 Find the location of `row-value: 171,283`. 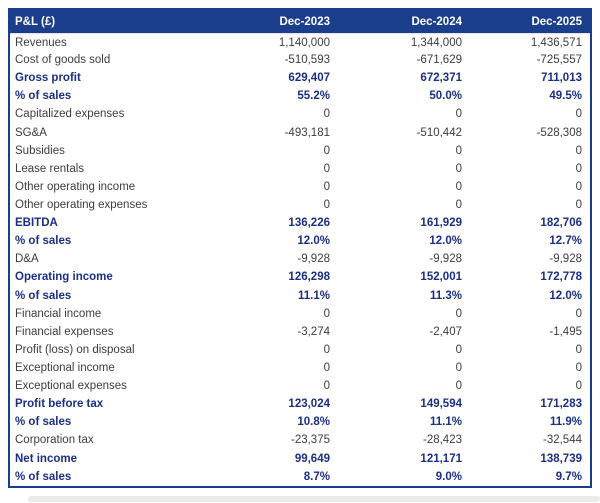

row-value: 171,283 is located at coordinates (561, 404).